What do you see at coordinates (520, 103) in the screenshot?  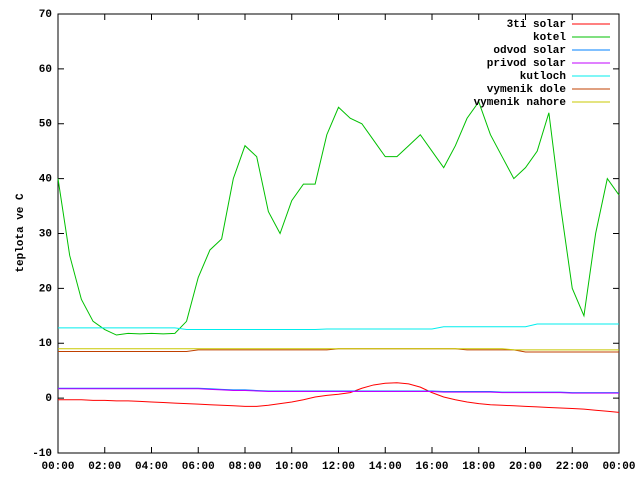 I see `legend-label: vymenik nahore` at bounding box center [520, 103].